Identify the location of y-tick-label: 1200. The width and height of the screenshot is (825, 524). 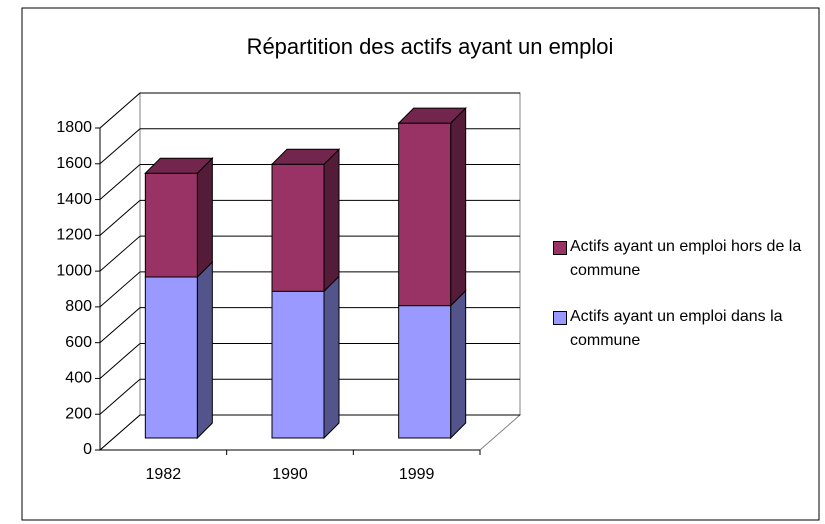
(74, 235).